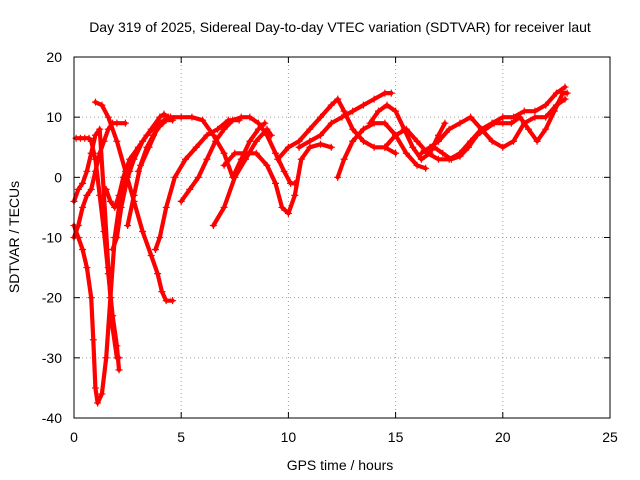  What do you see at coordinates (242, 177) in the screenshot?
I see `series-arc12` at bounding box center [242, 177].